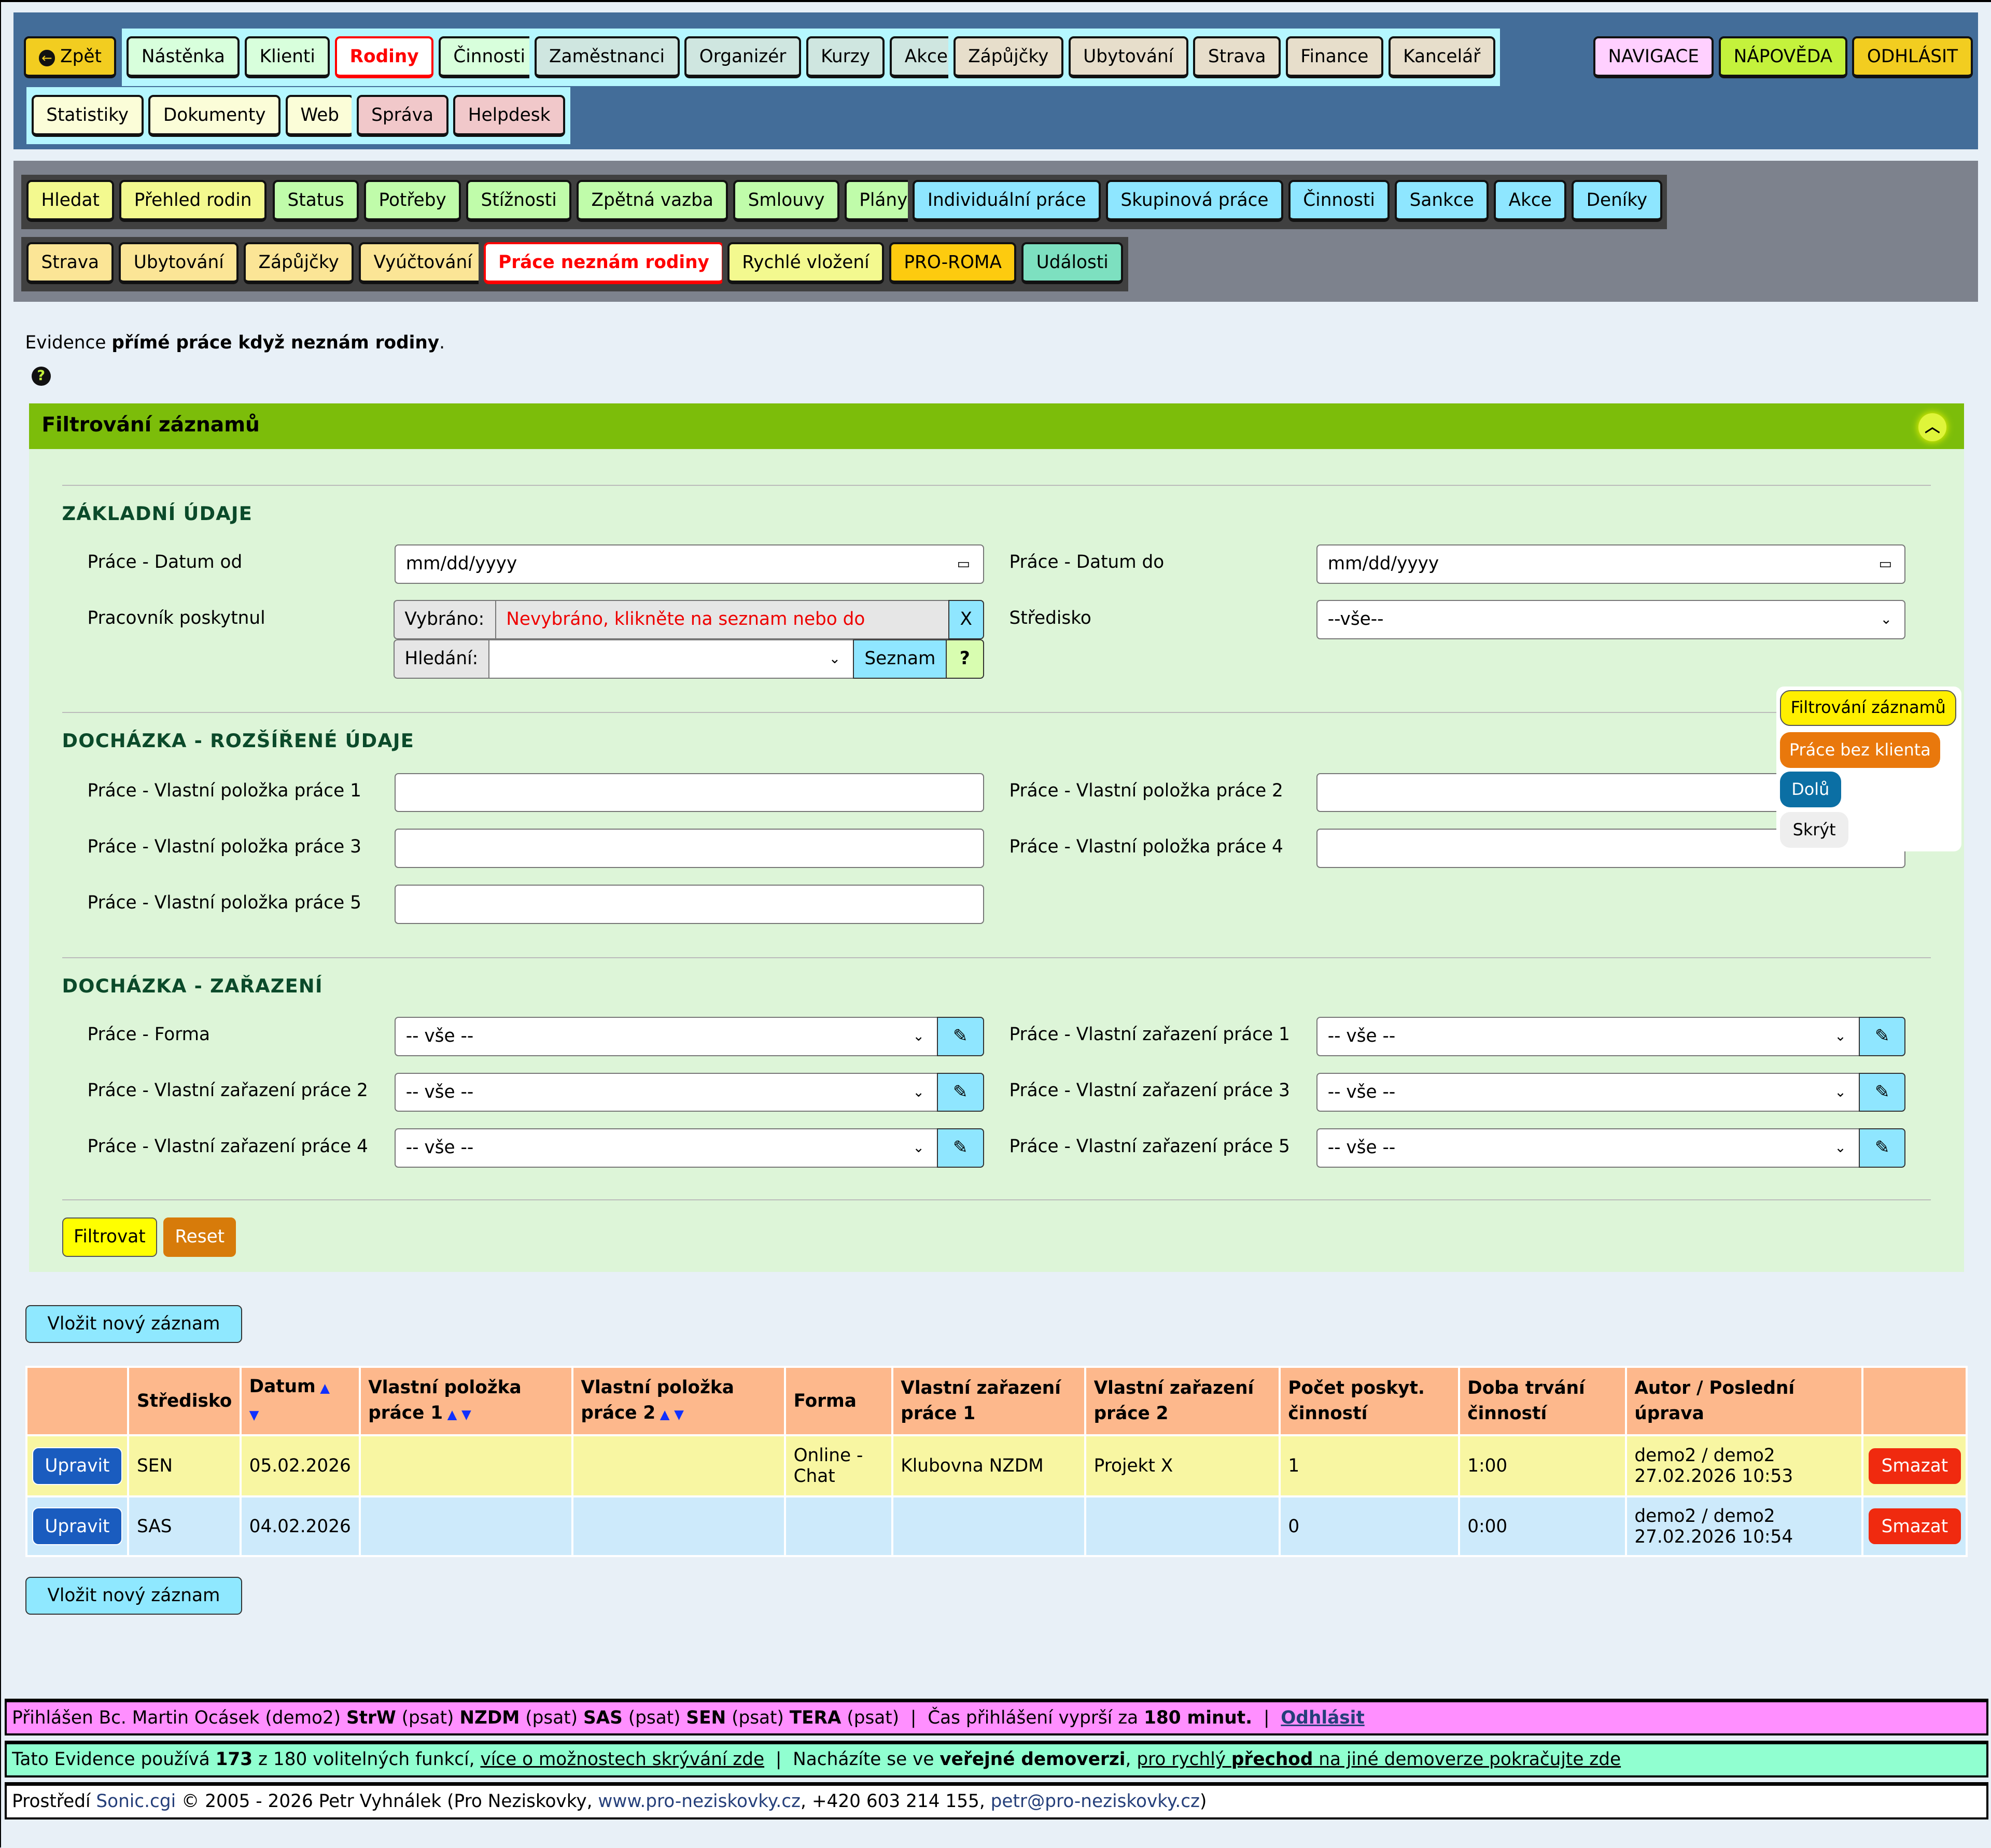  What do you see at coordinates (423, 263) in the screenshot?
I see `subnav-vyuctovani: Vyúčtování` at bounding box center [423, 263].